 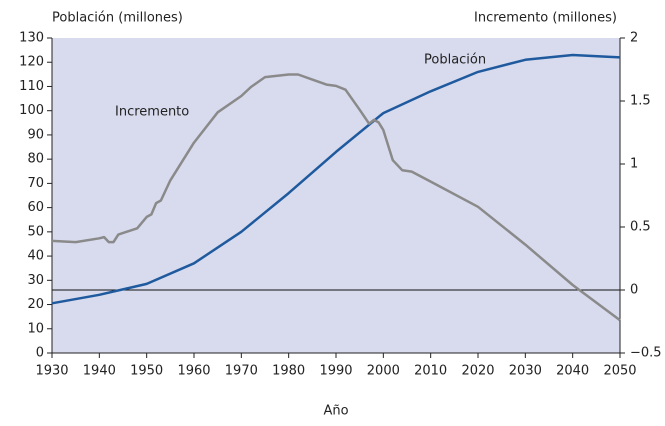 What do you see at coordinates (193, 371) in the screenshot?
I see `x-tick-label: 1960` at bounding box center [193, 371].